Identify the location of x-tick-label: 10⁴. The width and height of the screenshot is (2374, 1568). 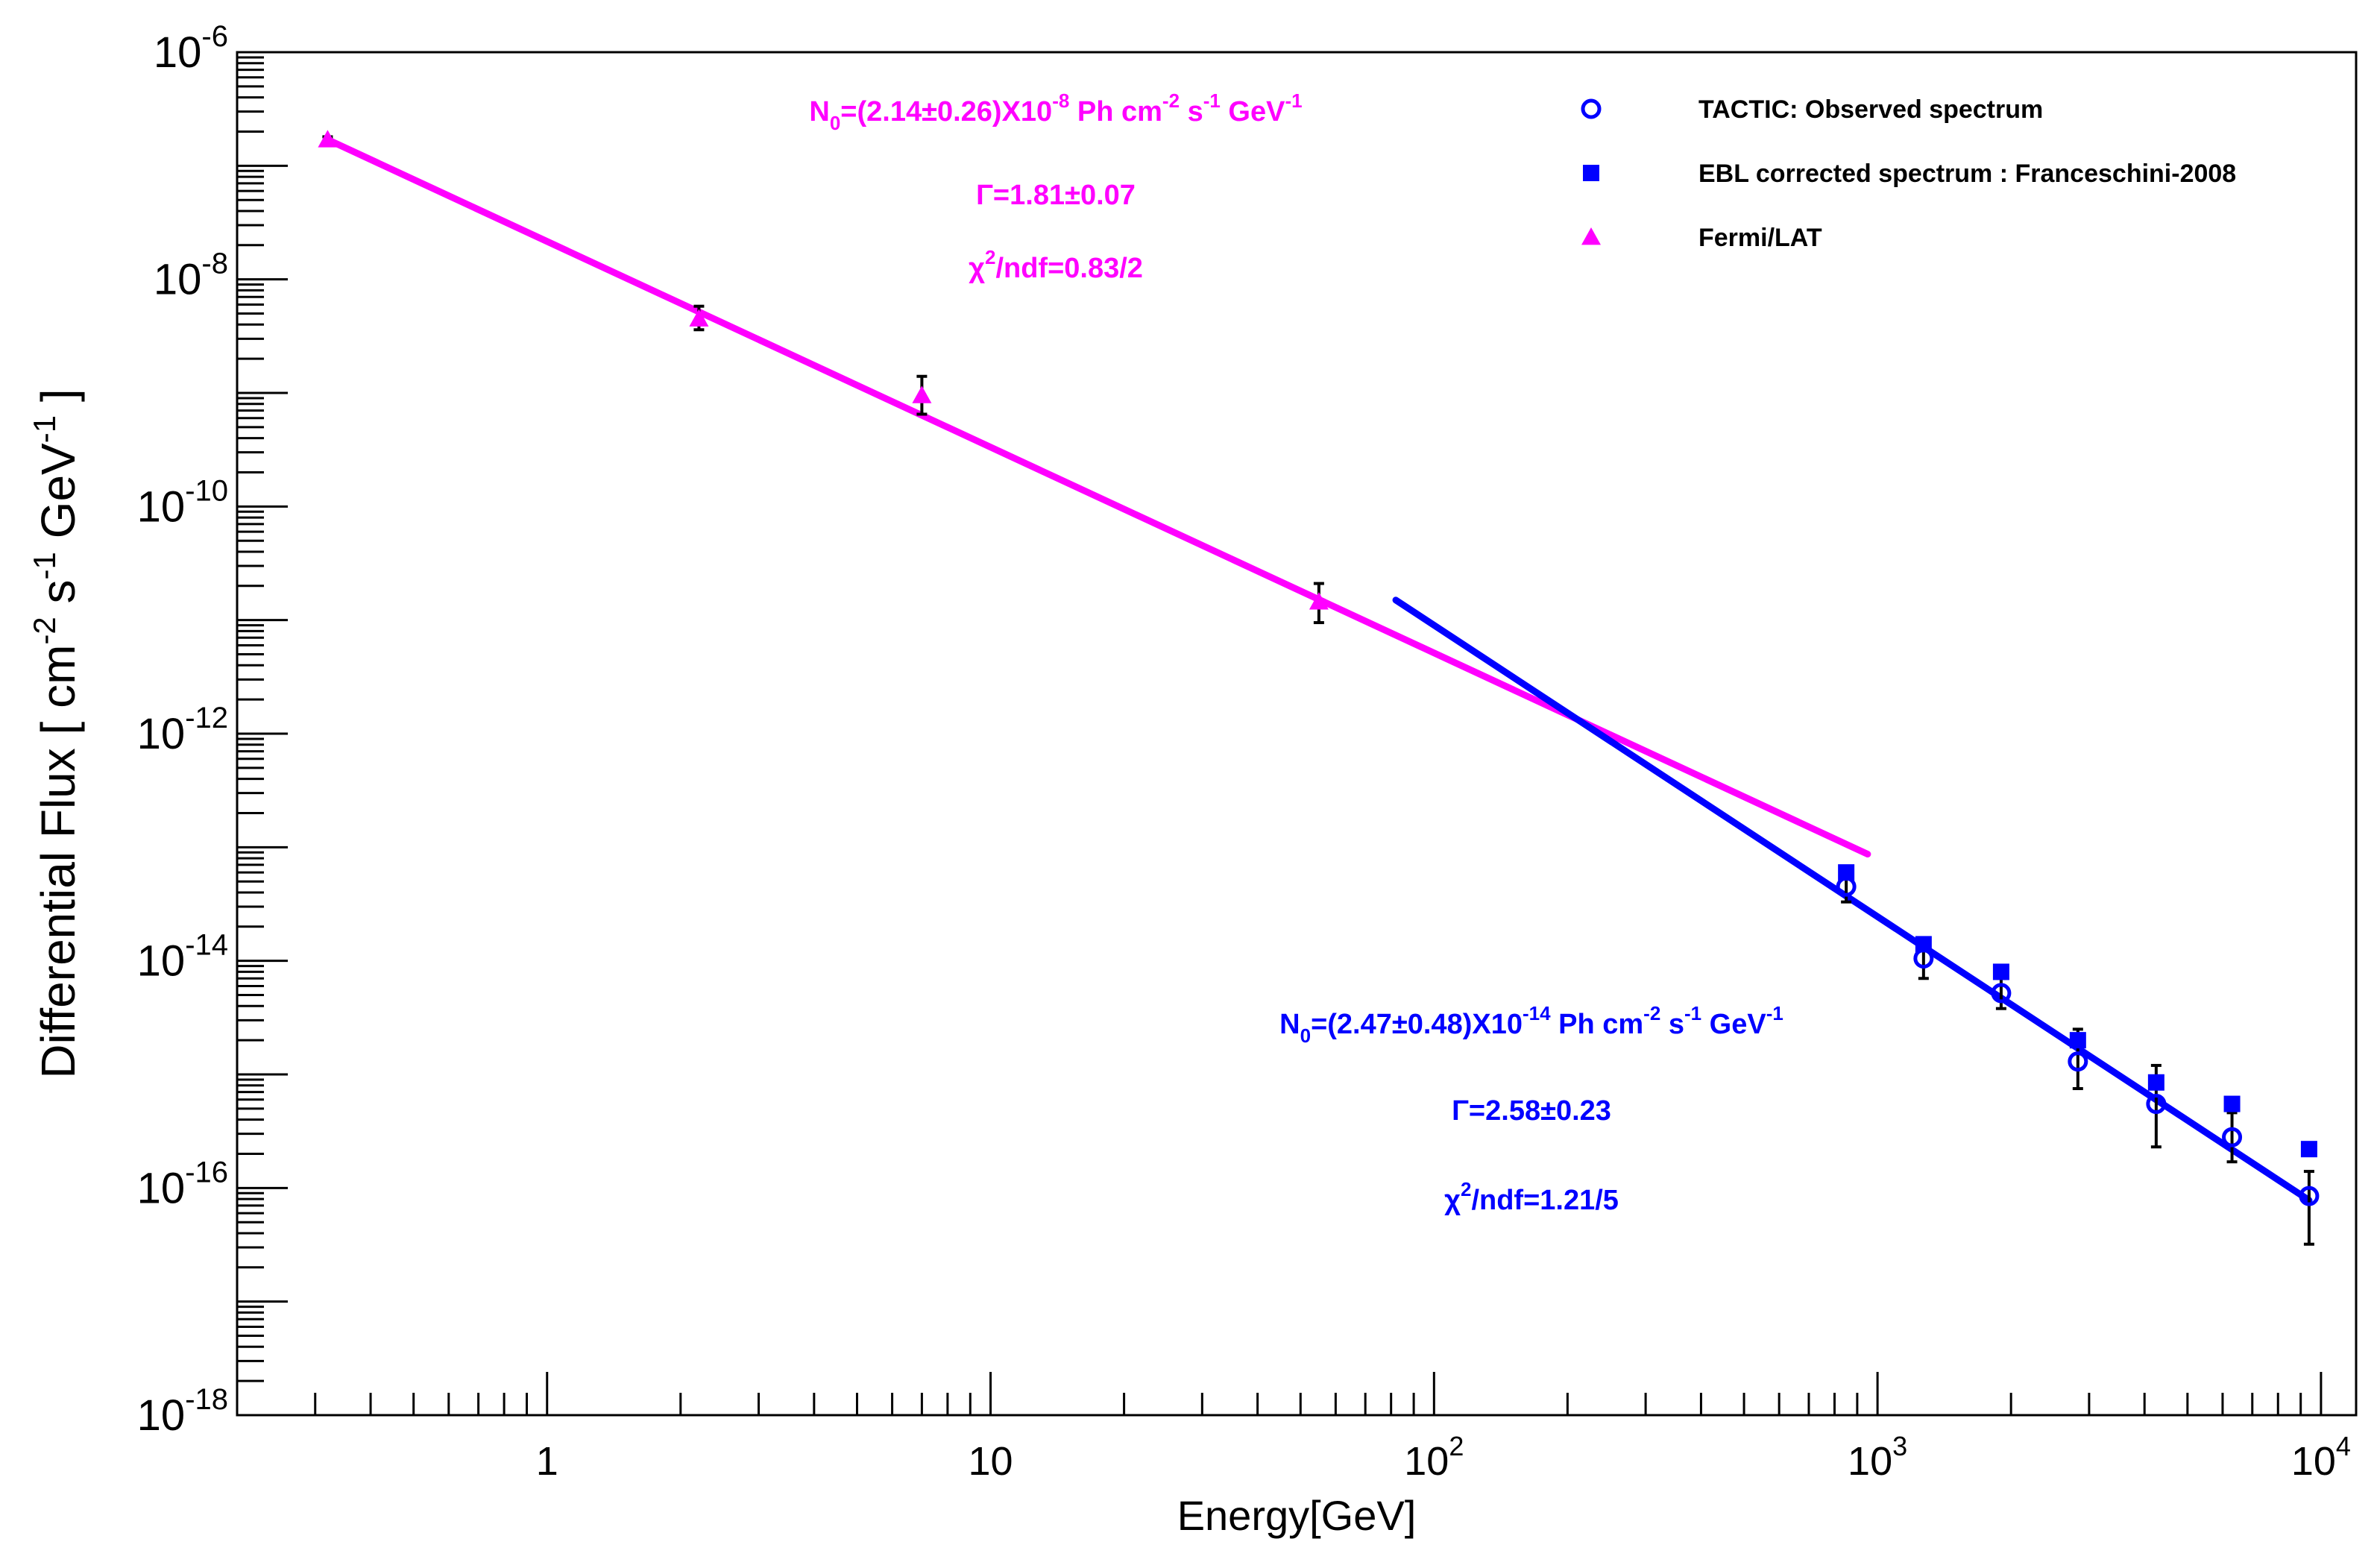
(2321, 1457).